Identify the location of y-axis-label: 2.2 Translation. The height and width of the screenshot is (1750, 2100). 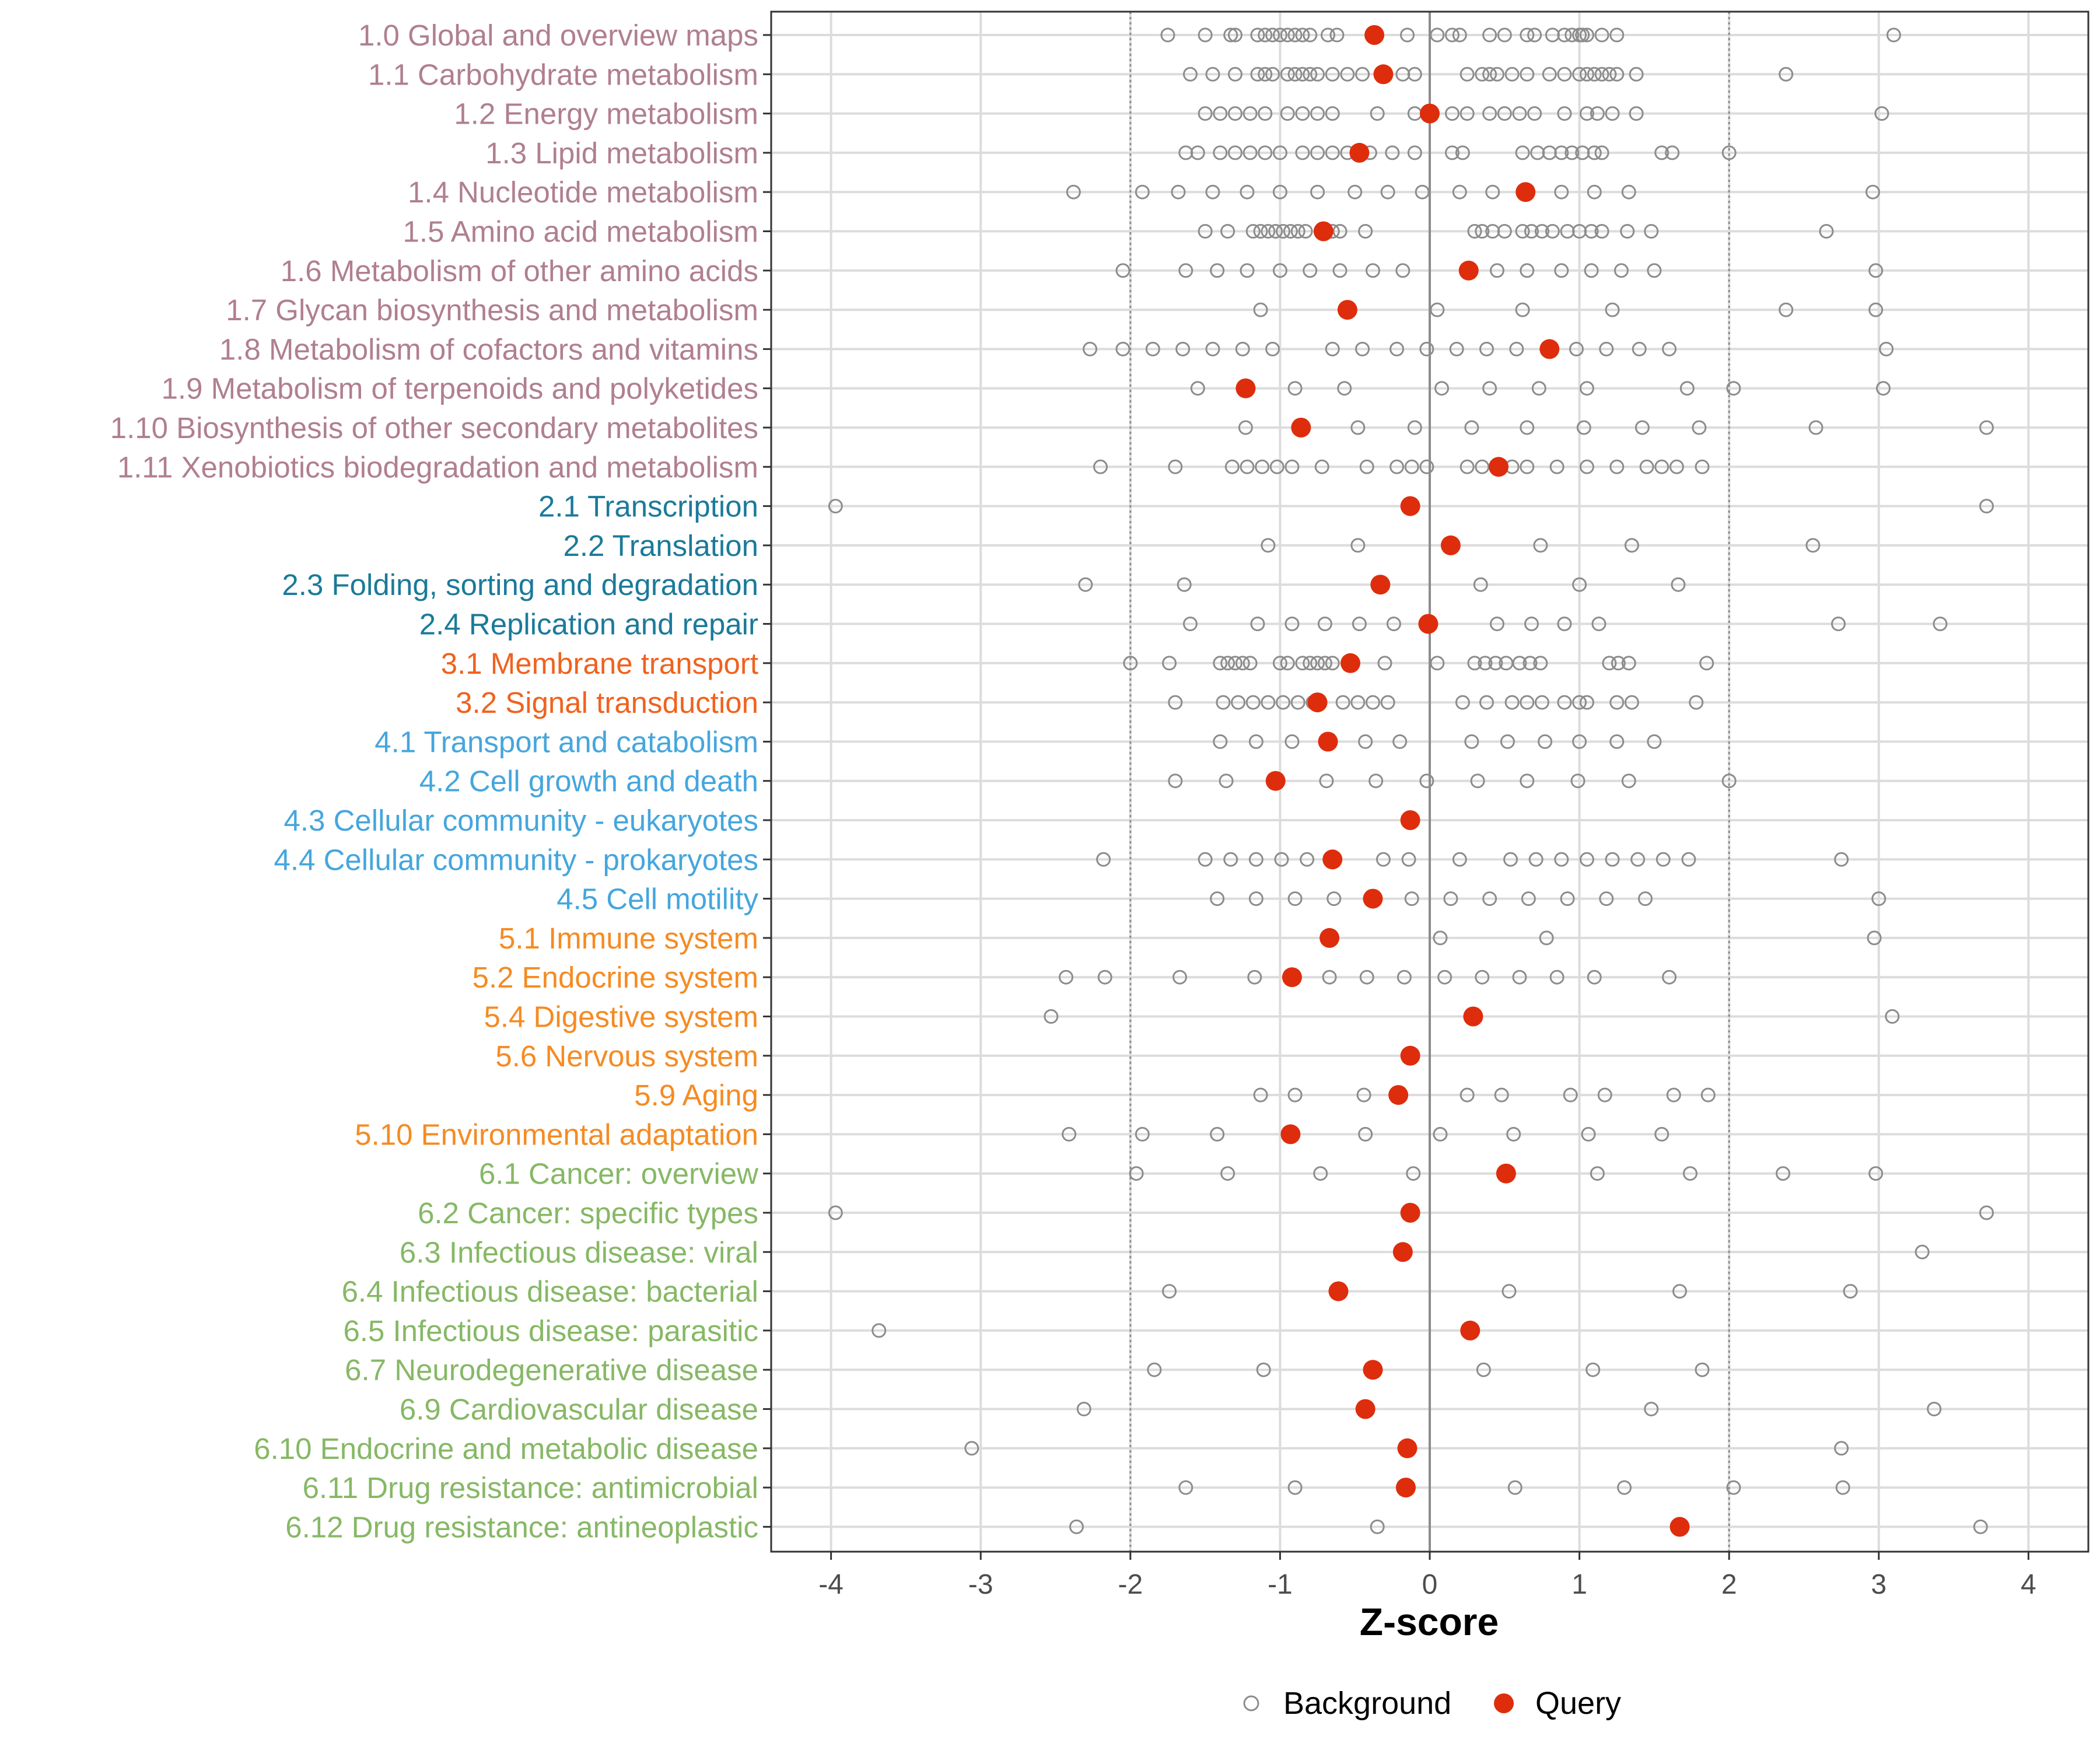
(660, 545).